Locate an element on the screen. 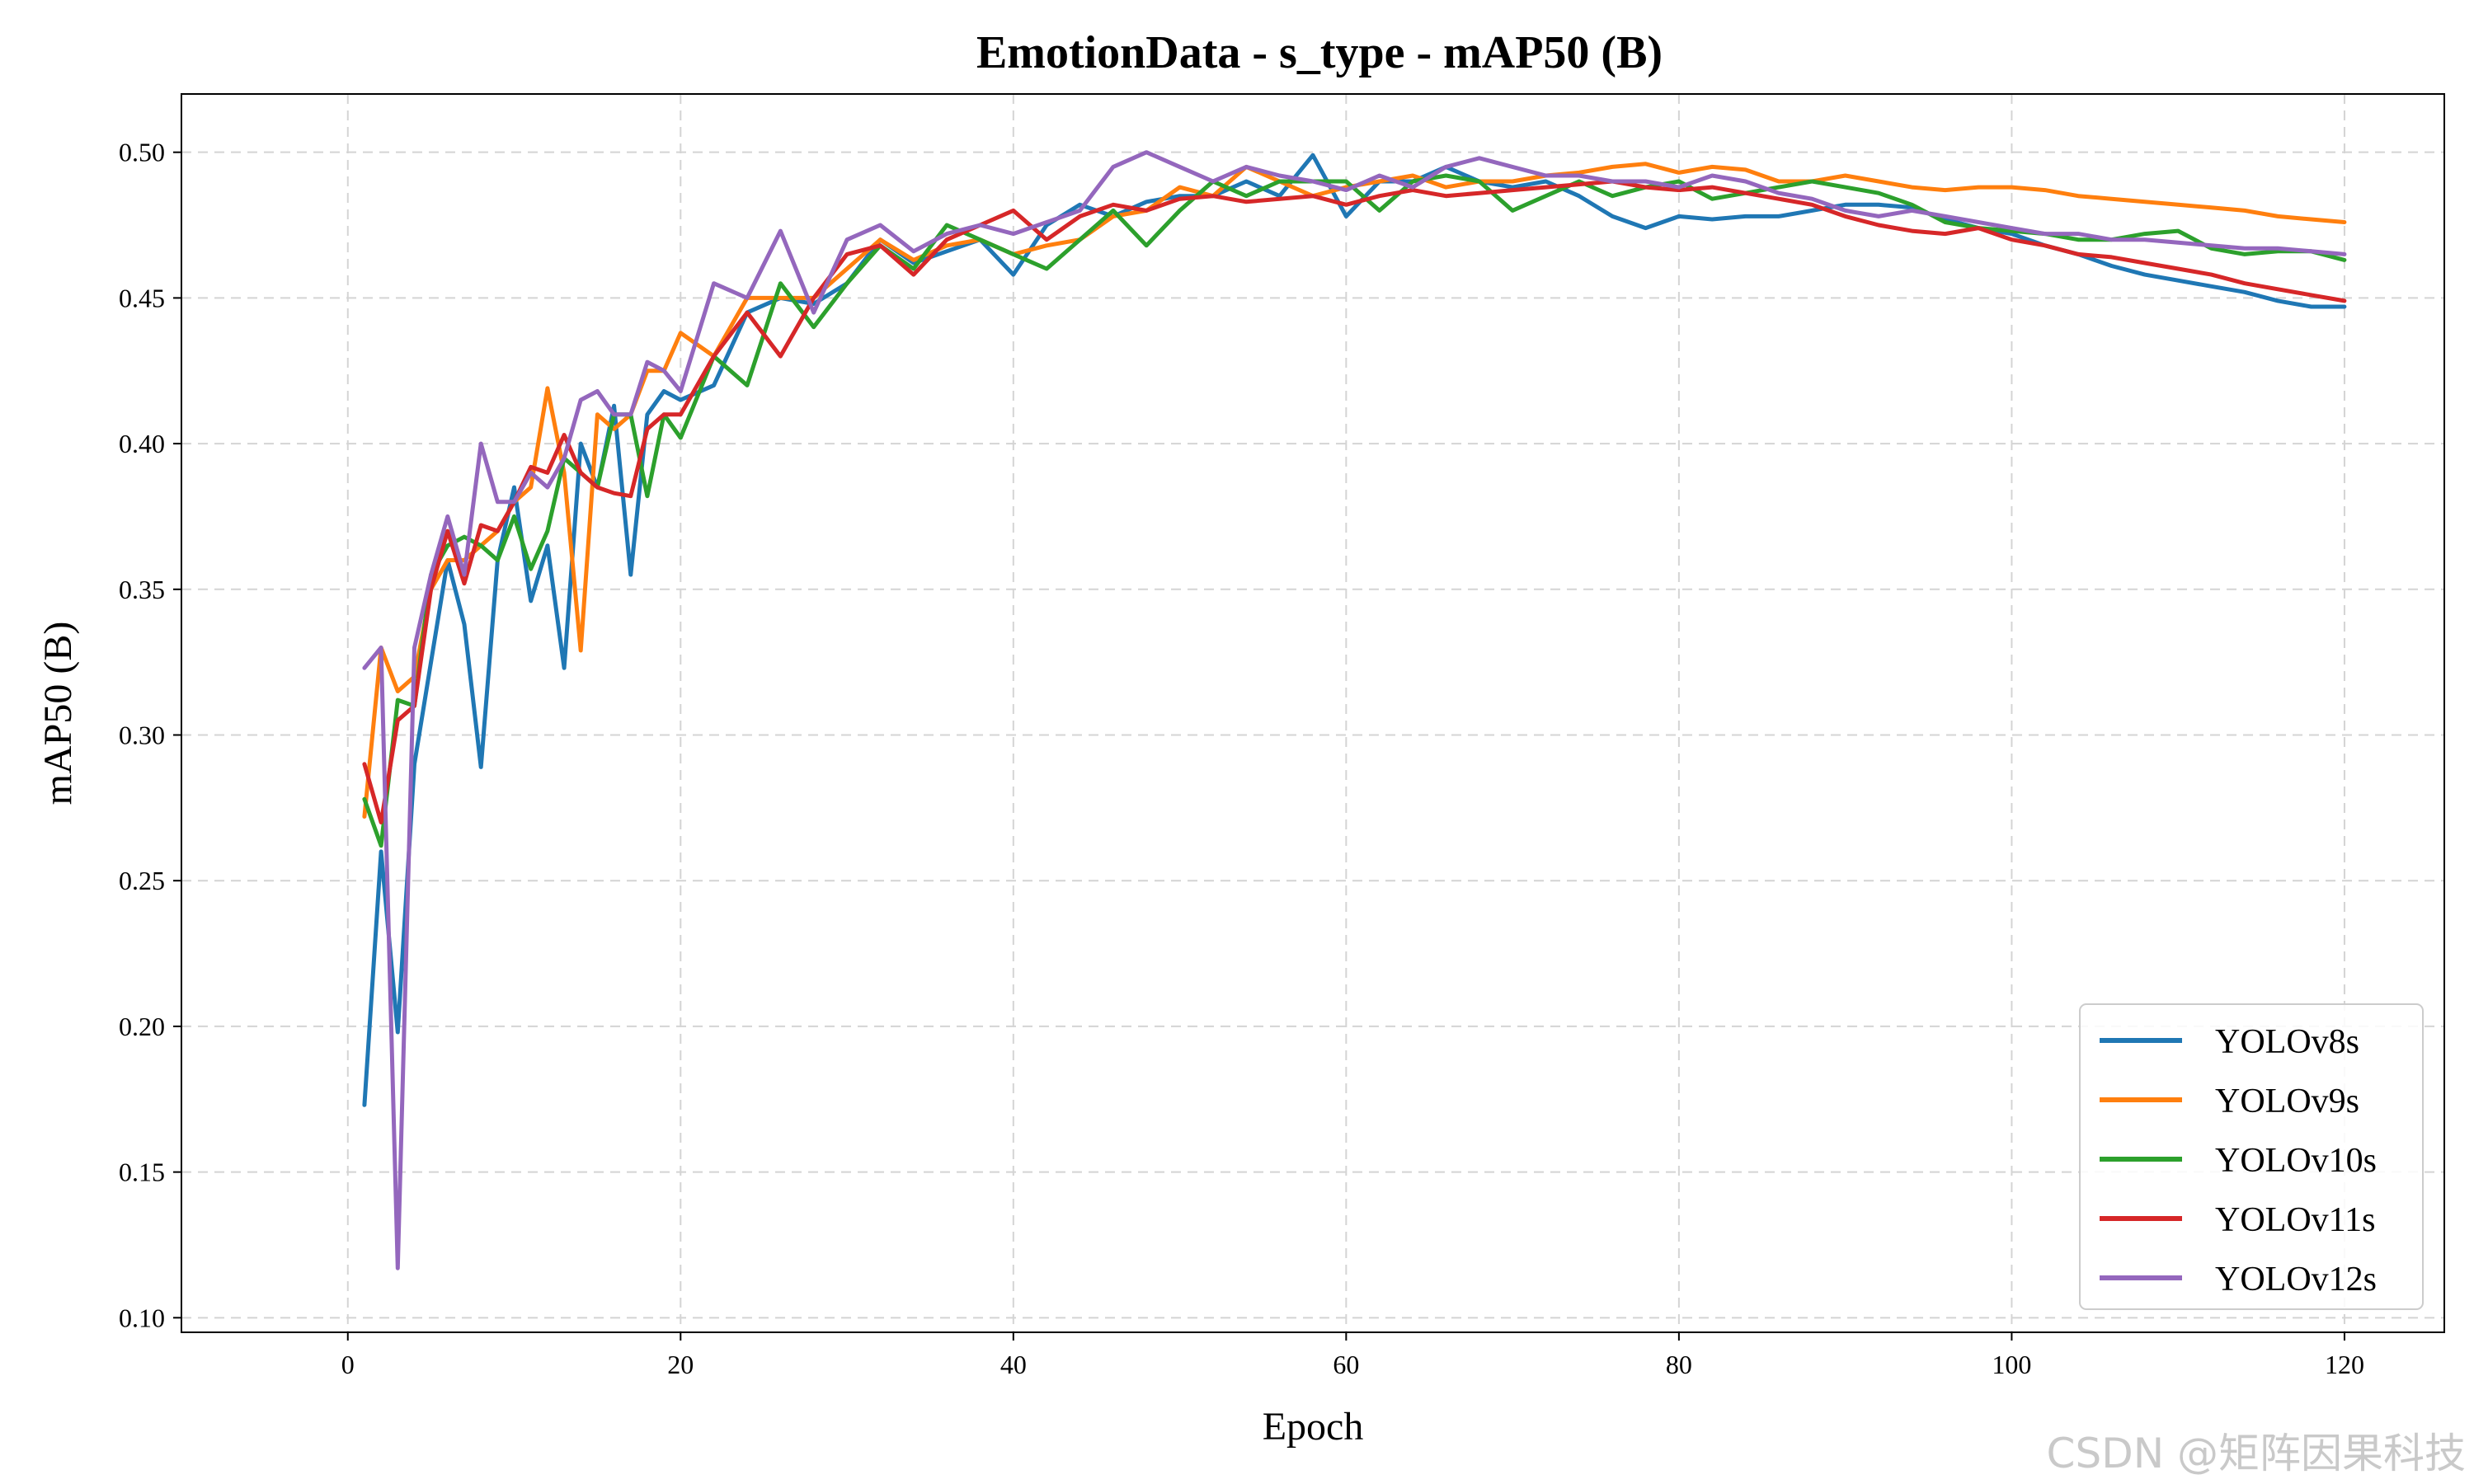 The height and width of the screenshot is (1484, 2474). x-tick-label: 120 is located at coordinates (2344, 1364).